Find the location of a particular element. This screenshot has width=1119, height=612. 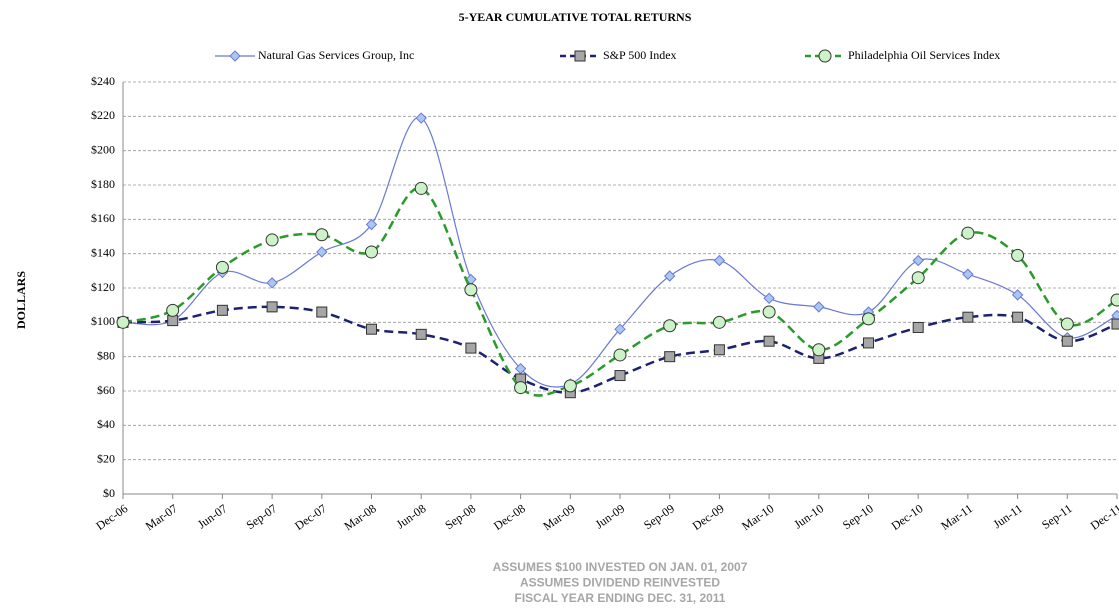

x-tick-label: Mar-10 is located at coordinates (757, 517).